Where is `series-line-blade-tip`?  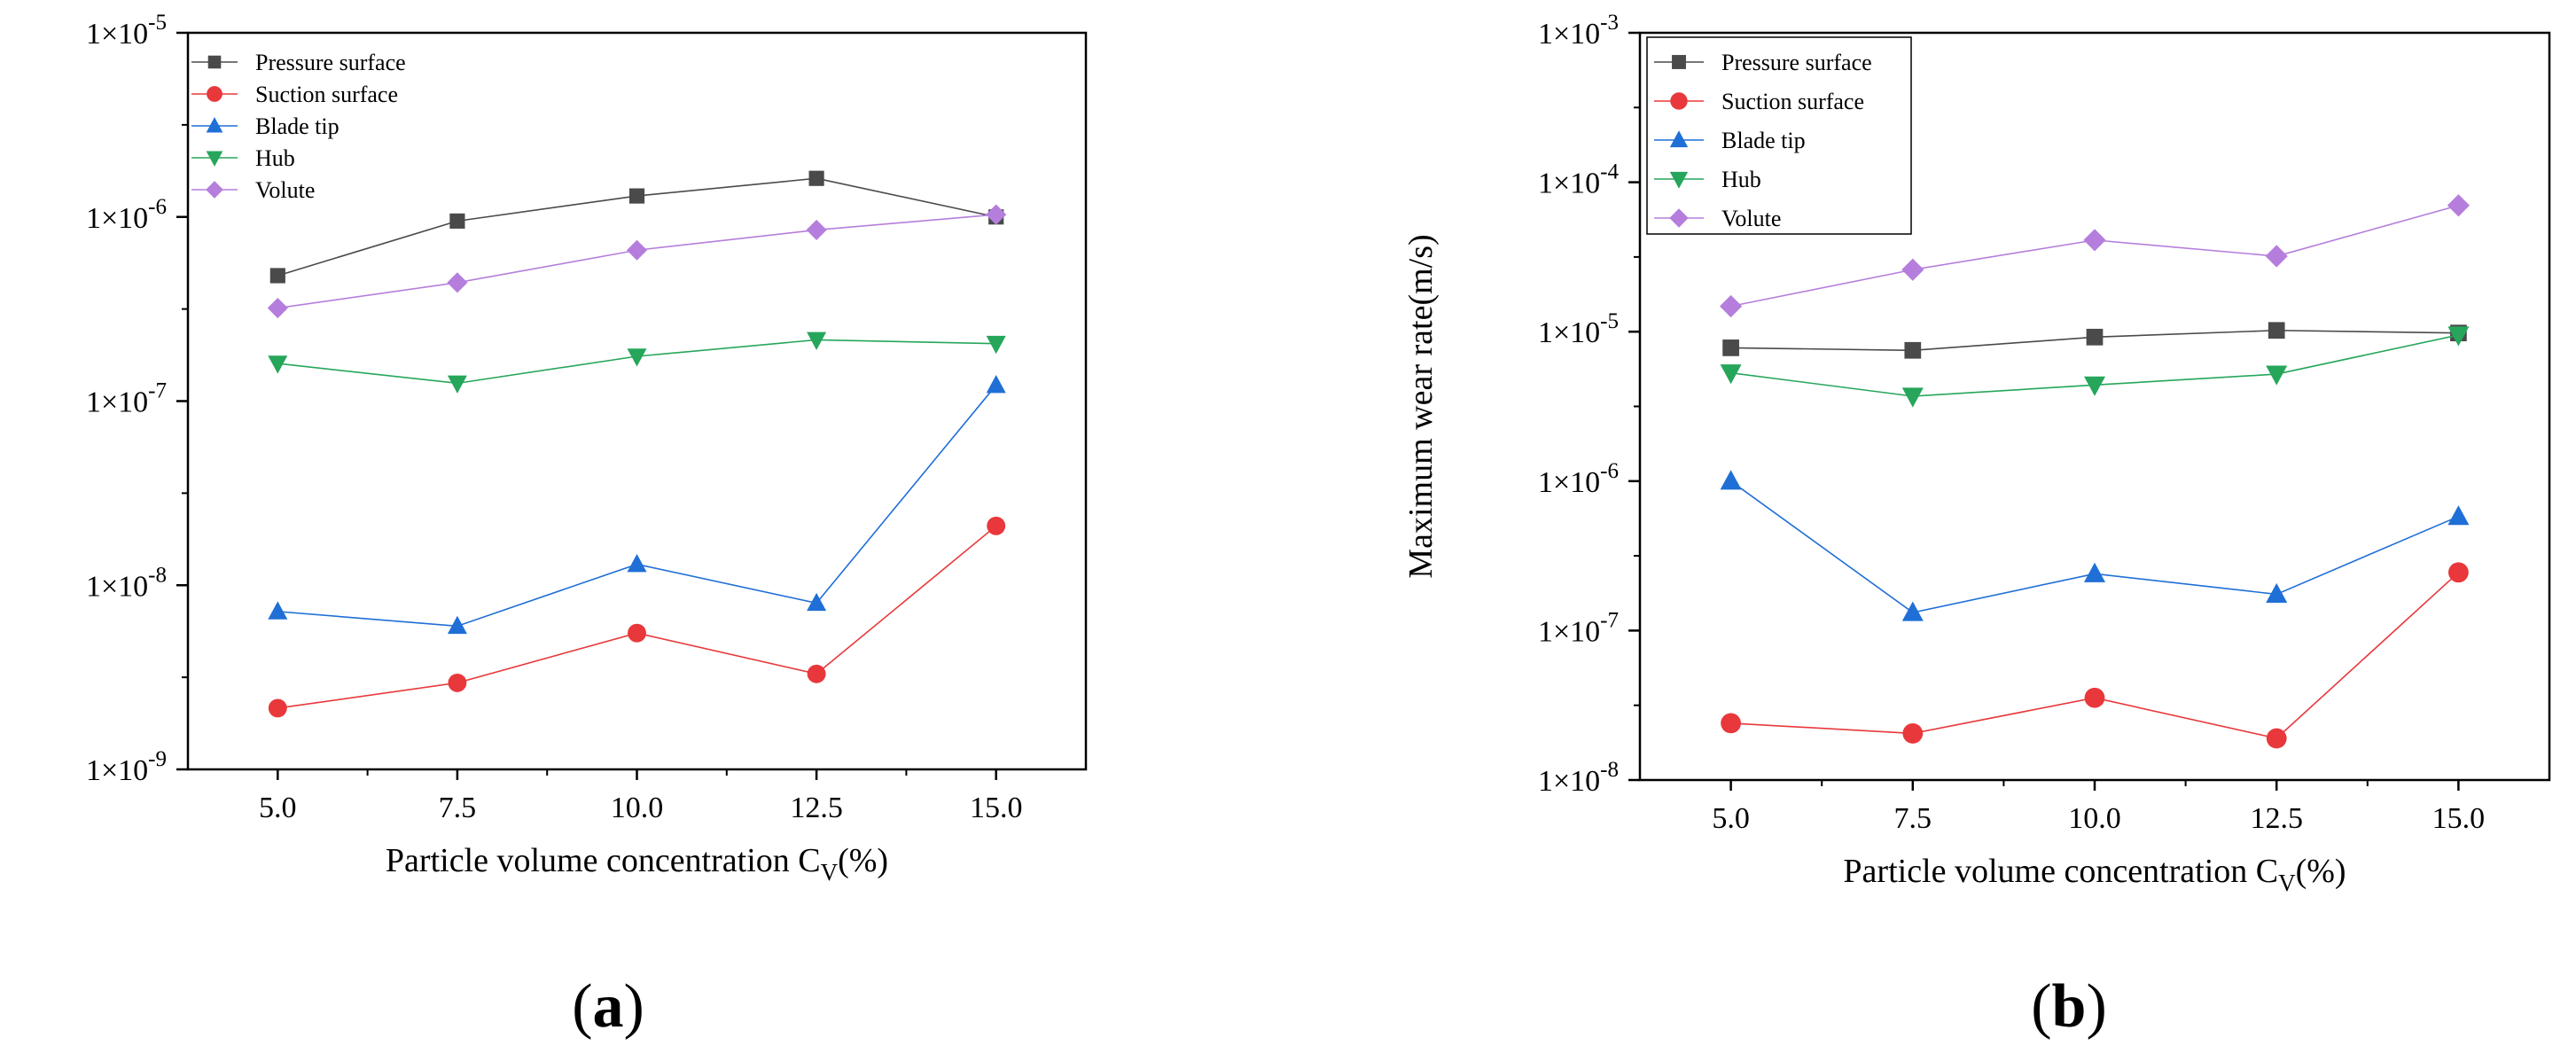
series-line-blade-tip is located at coordinates (2094, 546).